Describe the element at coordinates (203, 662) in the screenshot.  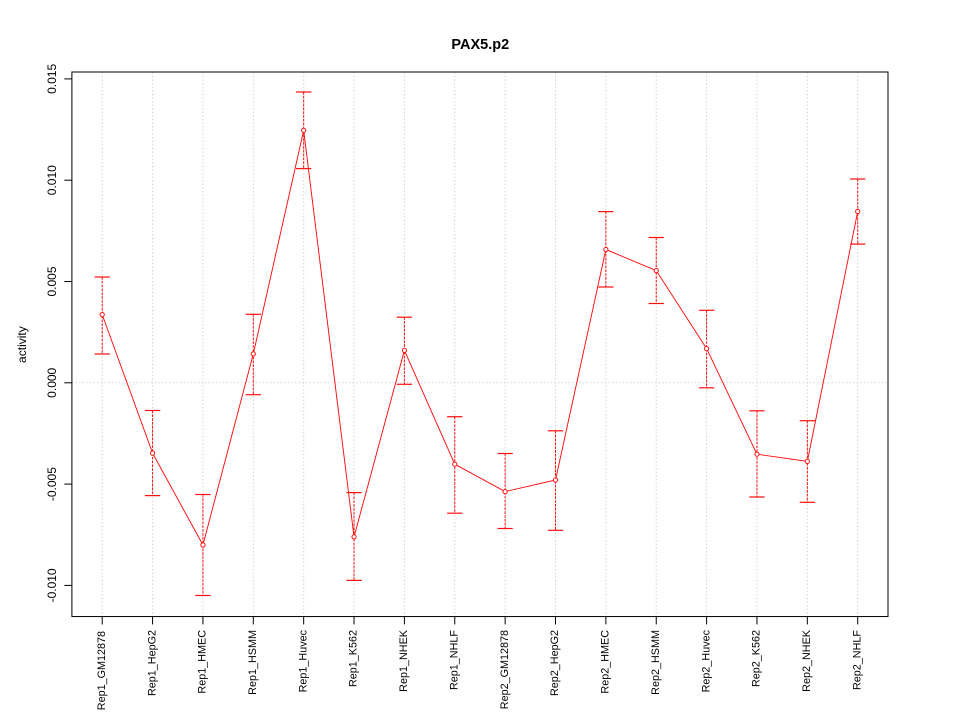
I see `svg-text: Rep1_HMEC` at that location.